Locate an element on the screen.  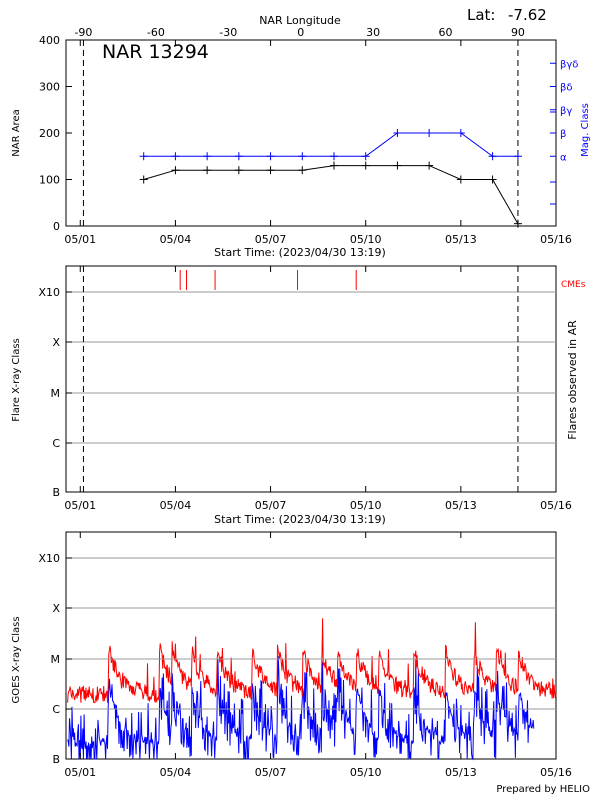
goes-short-channel-line is located at coordinates (301, 708).